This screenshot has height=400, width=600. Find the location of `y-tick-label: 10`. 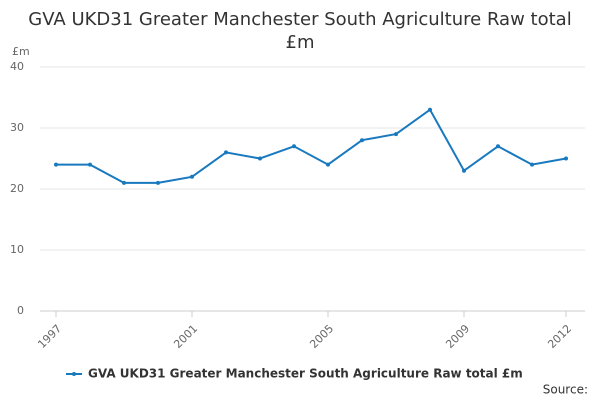

y-tick-label: 10 is located at coordinates (17, 249).